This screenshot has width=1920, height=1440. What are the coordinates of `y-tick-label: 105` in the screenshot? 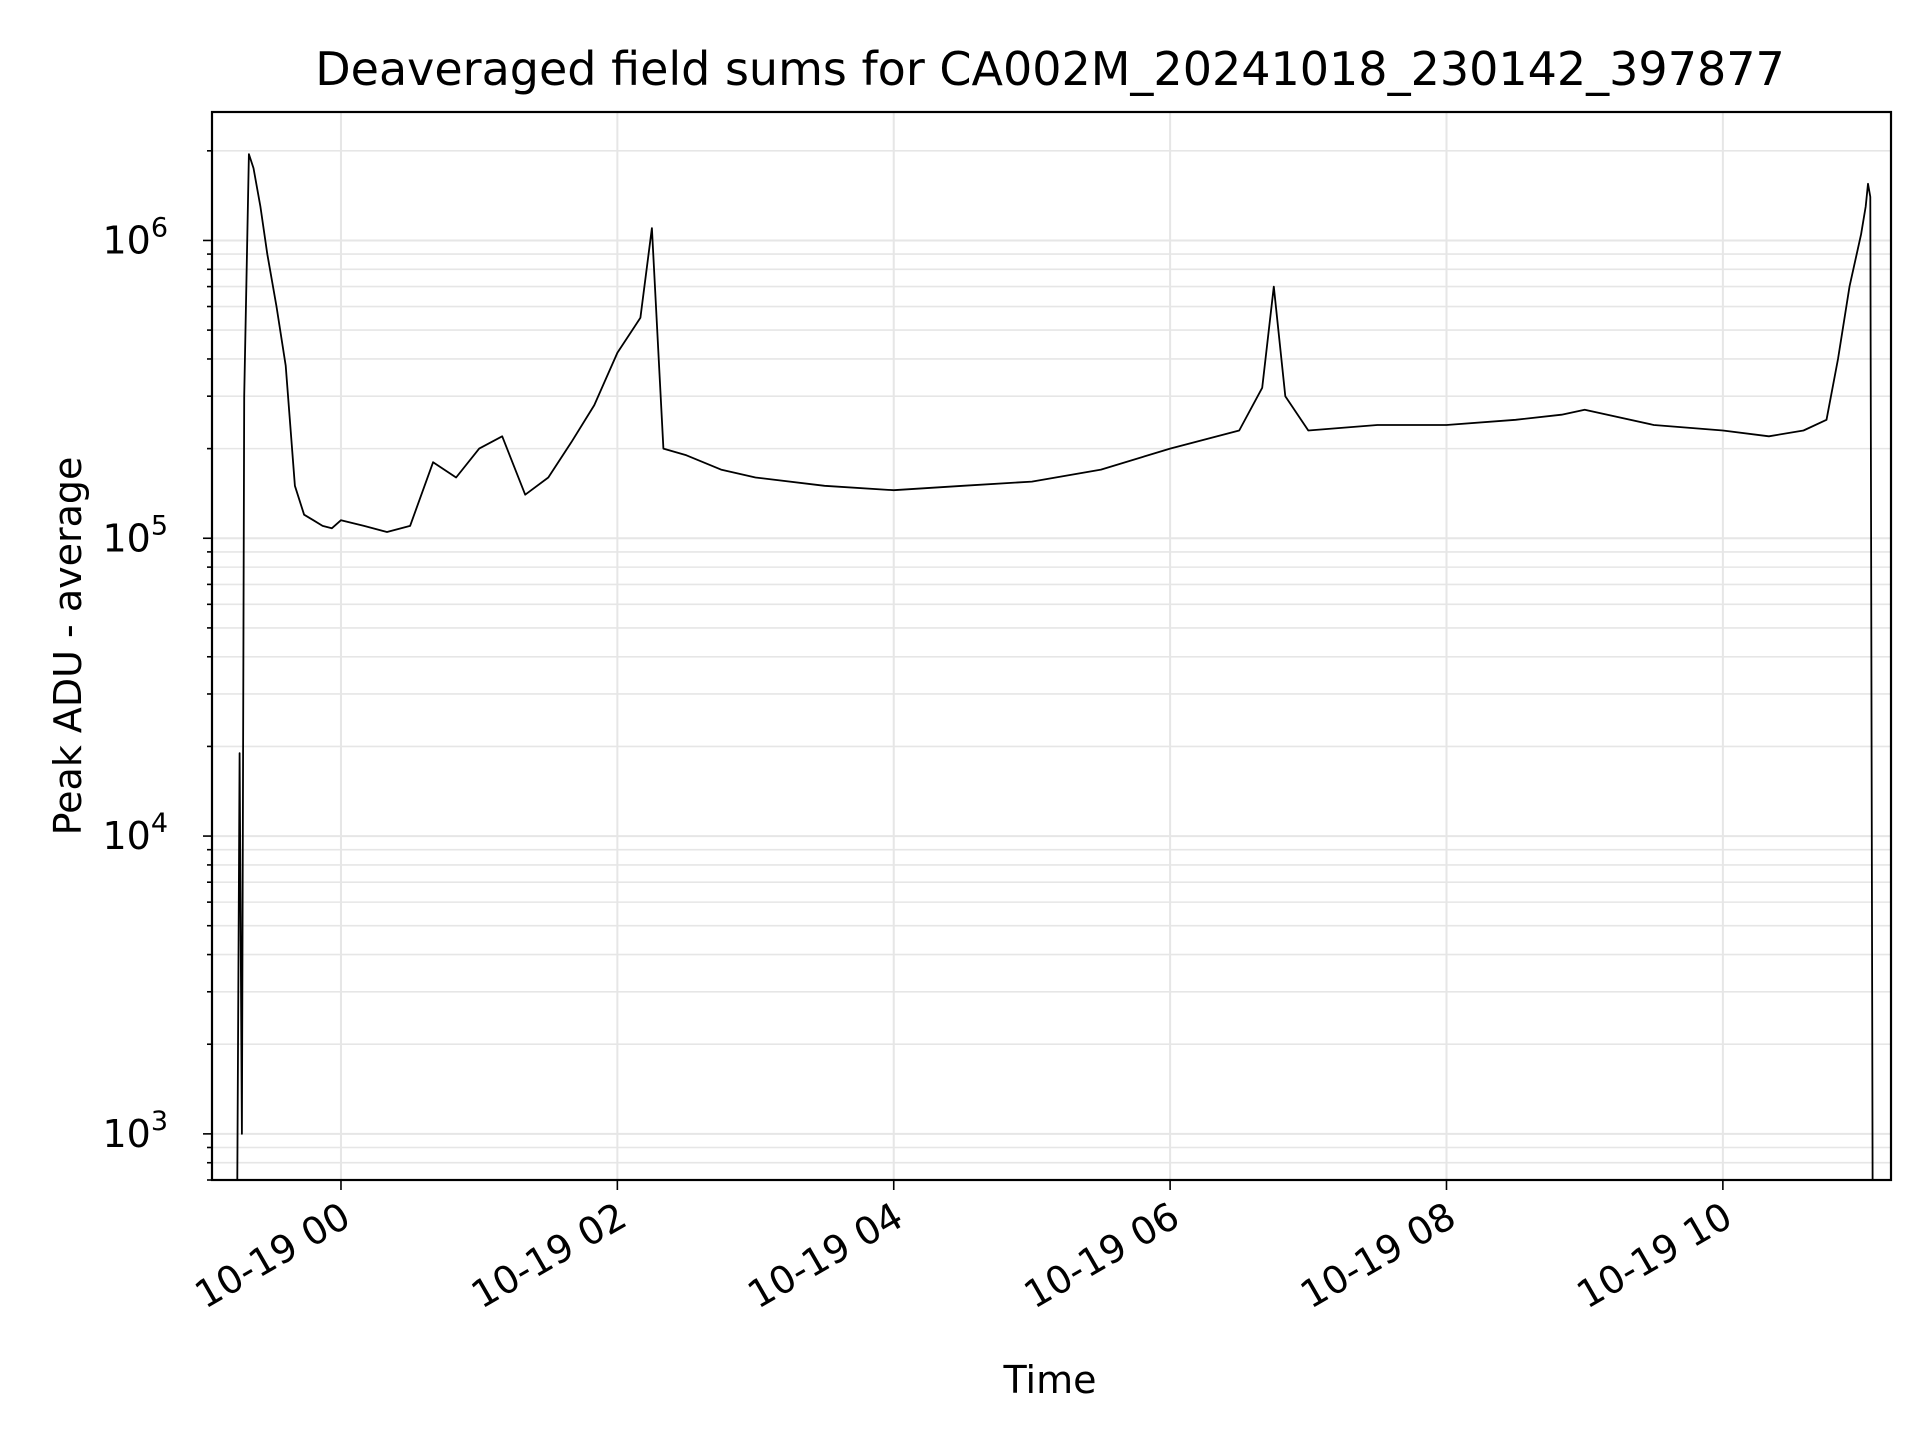 It's located at (135, 535).